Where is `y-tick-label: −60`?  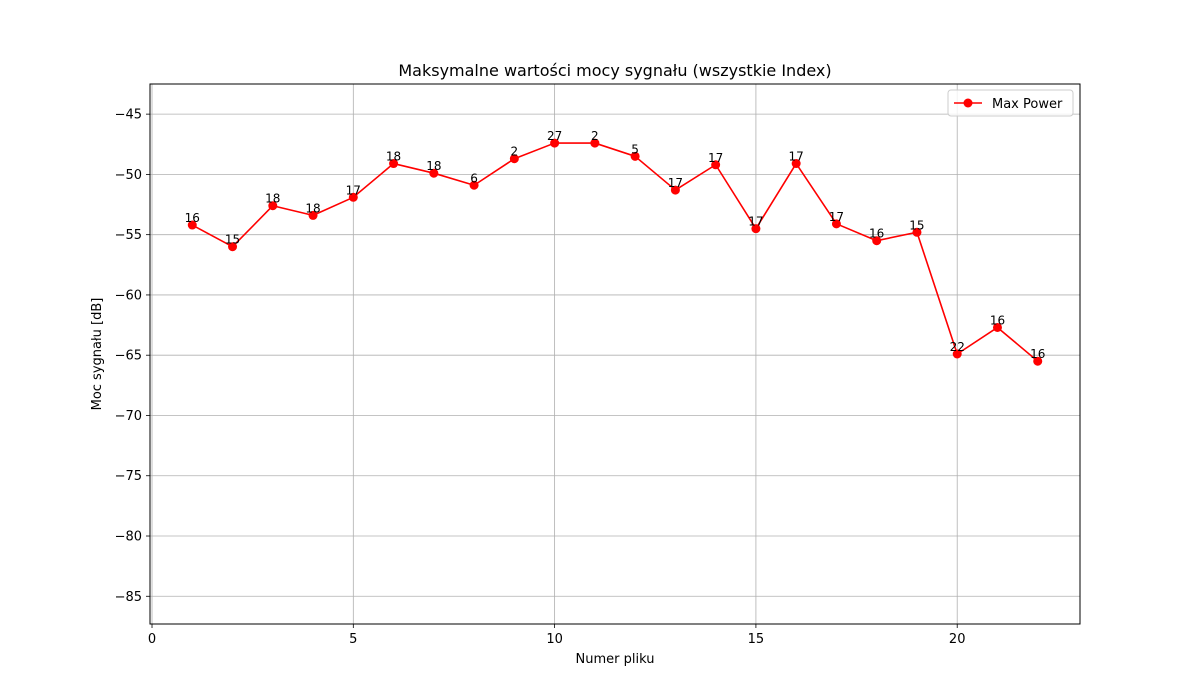
y-tick-label: −60 is located at coordinates (128, 295).